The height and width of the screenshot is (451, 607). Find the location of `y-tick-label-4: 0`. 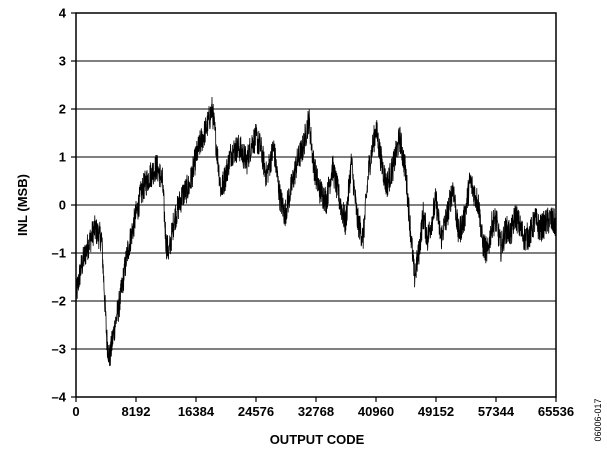

y-tick-label-4: 0 is located at coordinates (62, 205).